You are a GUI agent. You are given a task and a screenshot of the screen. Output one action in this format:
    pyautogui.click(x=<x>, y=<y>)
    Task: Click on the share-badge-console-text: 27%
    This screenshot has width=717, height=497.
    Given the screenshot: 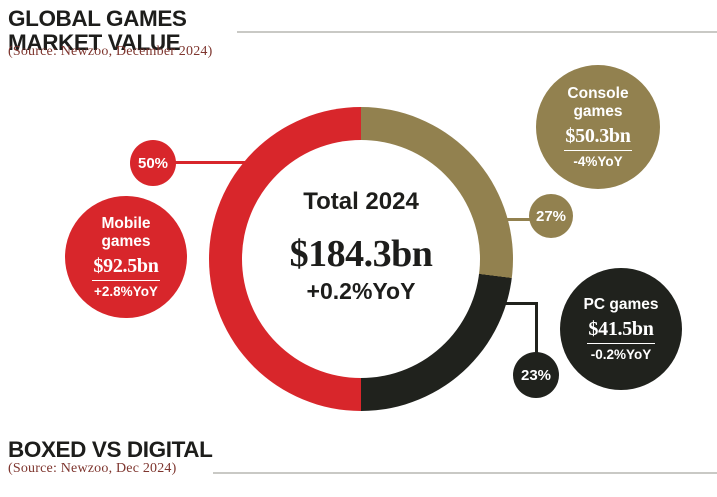 What is the action you would take?
    pyautogui.click(x=551, y=216)
    